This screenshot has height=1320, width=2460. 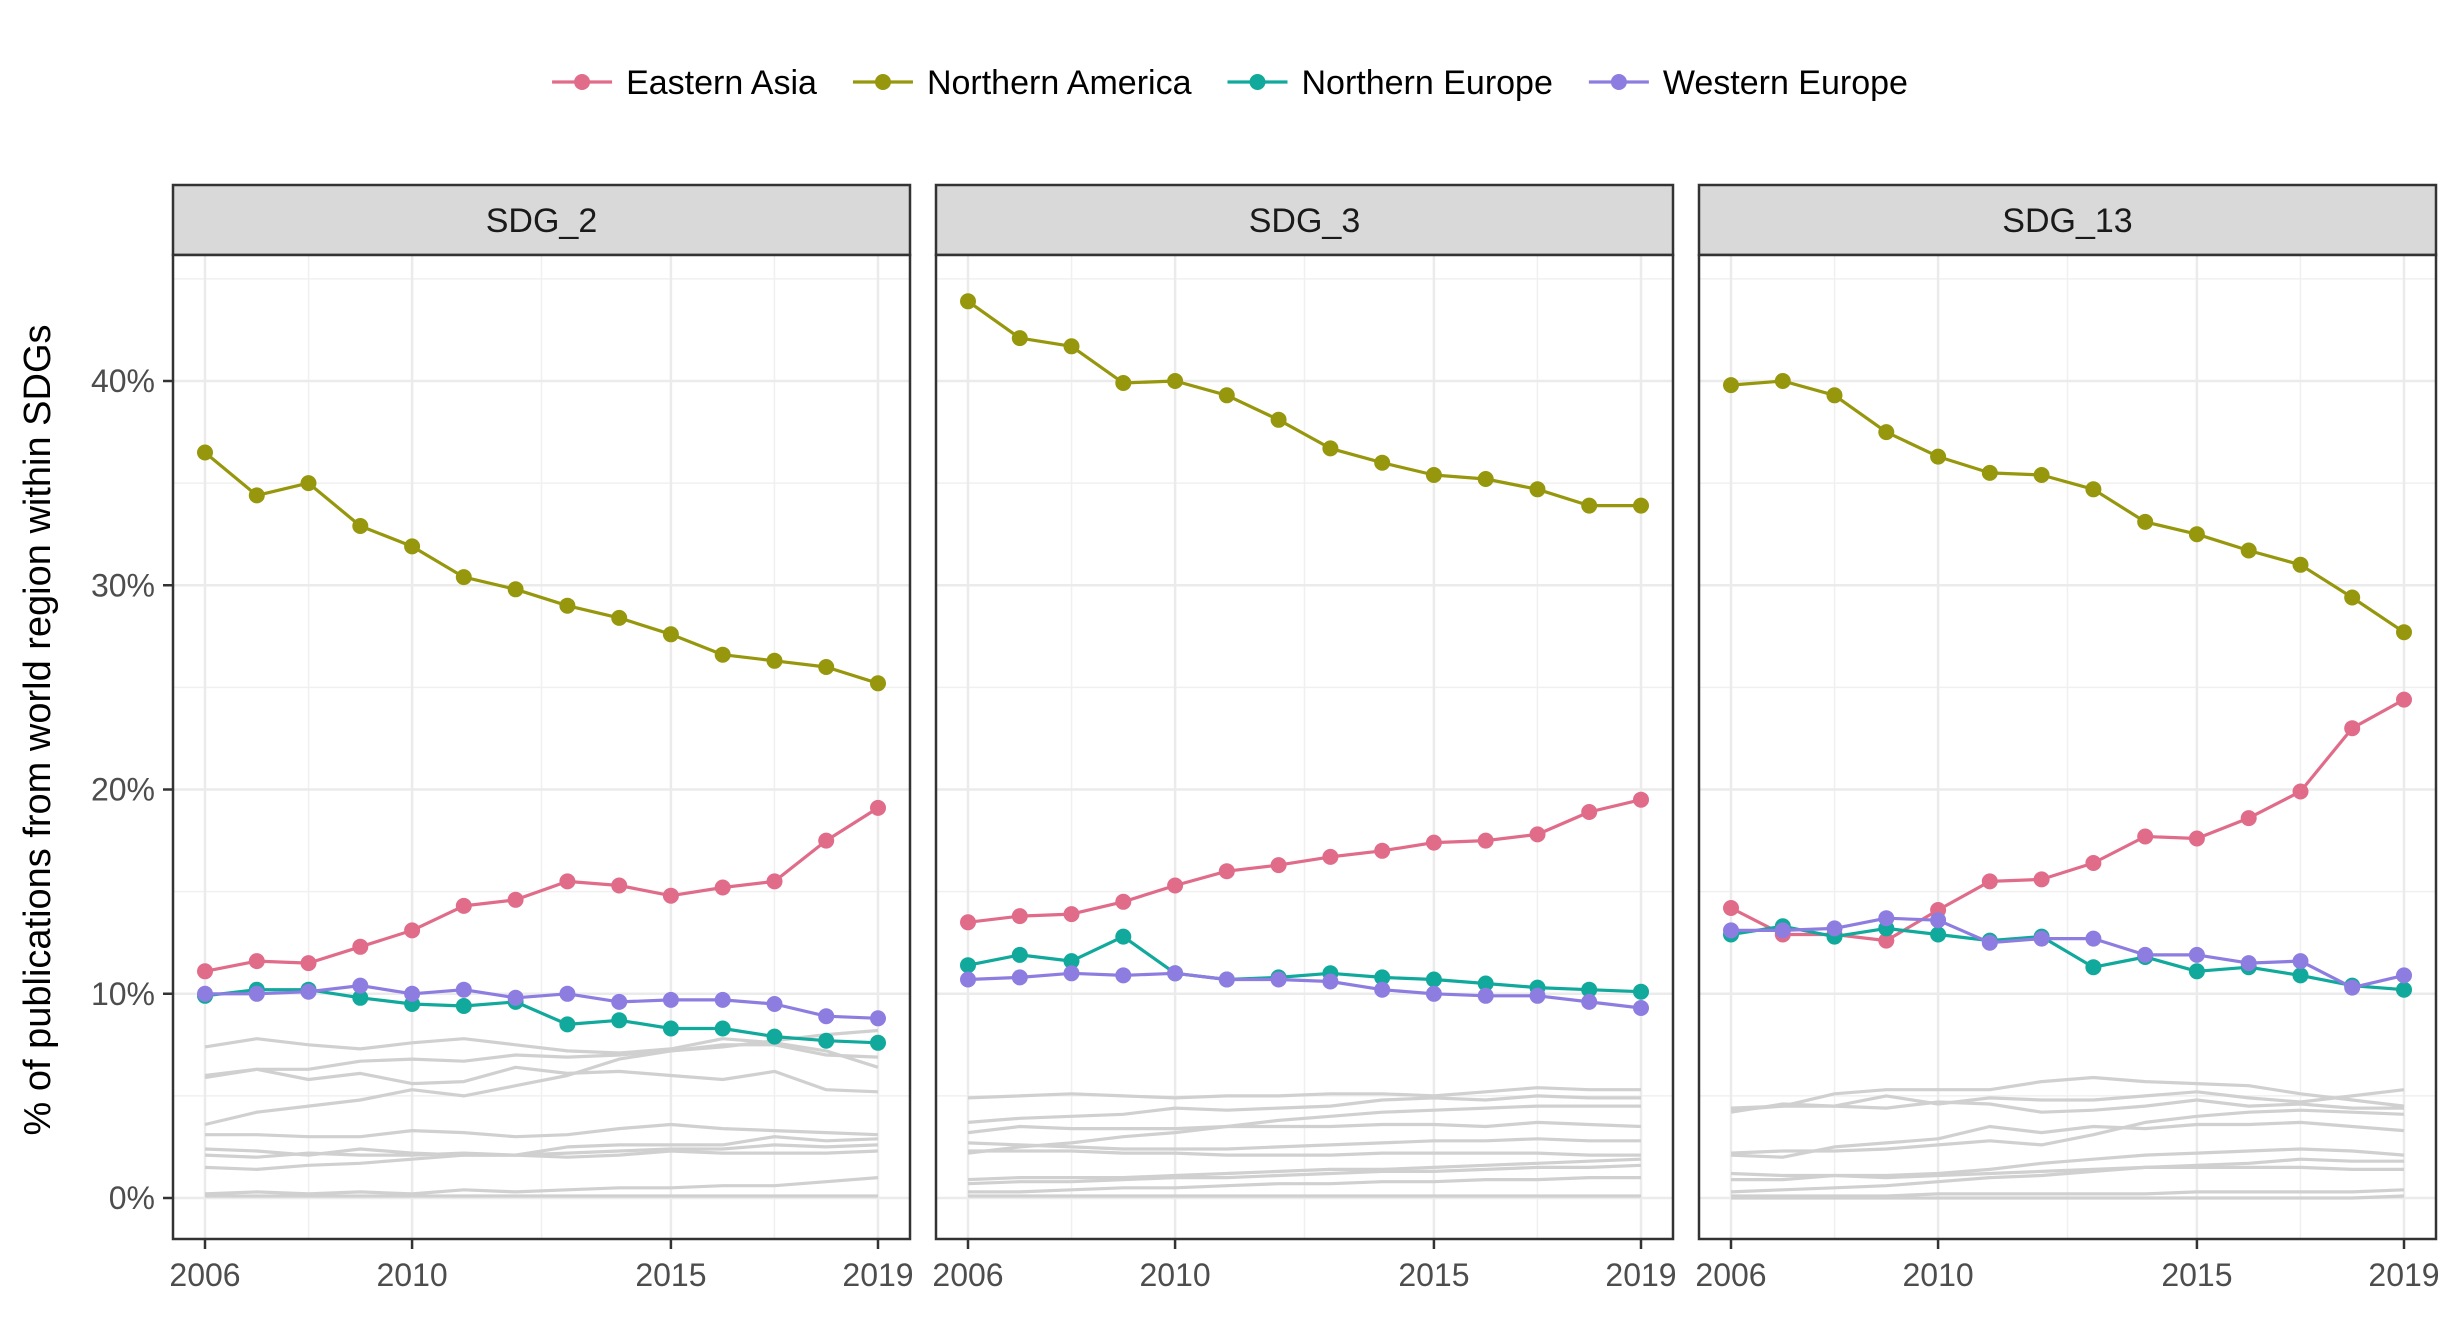 I want to click on legend-item-northern-europe: Northern Europe, so click(x=1390, y=83).